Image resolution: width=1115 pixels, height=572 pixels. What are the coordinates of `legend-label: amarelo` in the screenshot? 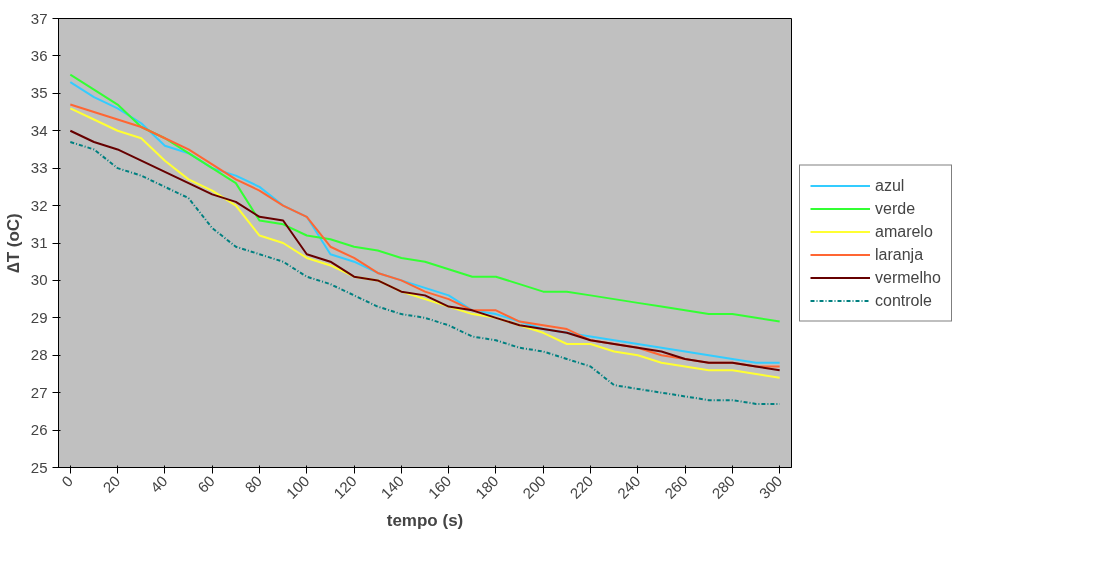 It's located at (904, 231).